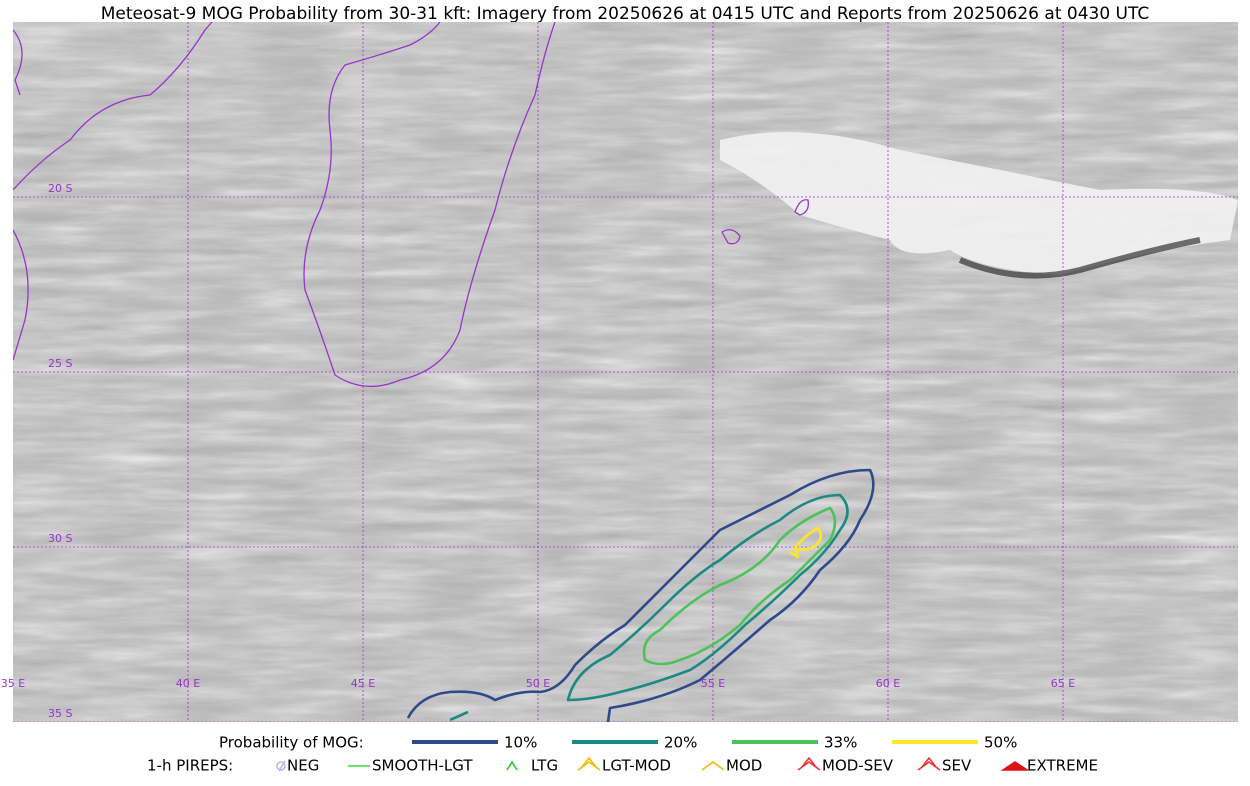 This screenshot has width=1250, height=786. I want to click on legend-label: MOD, so click(744, 766).